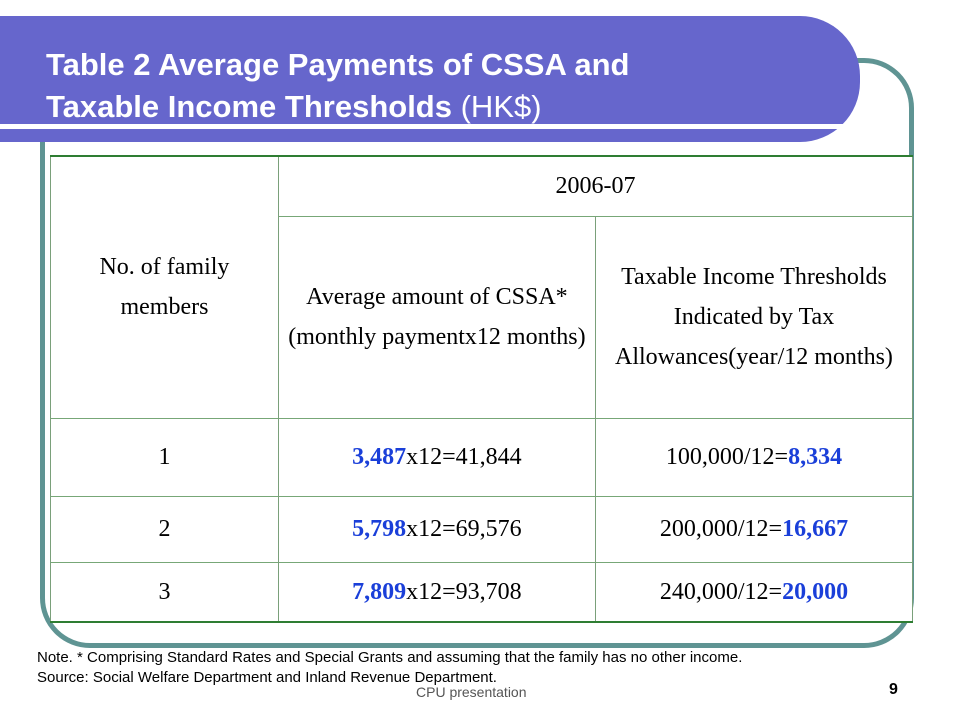  What do you see at coordinates (721, 529) in the screenshot?
I see `tax-annual: 200,000/12=` at bounding box center [721, 529].